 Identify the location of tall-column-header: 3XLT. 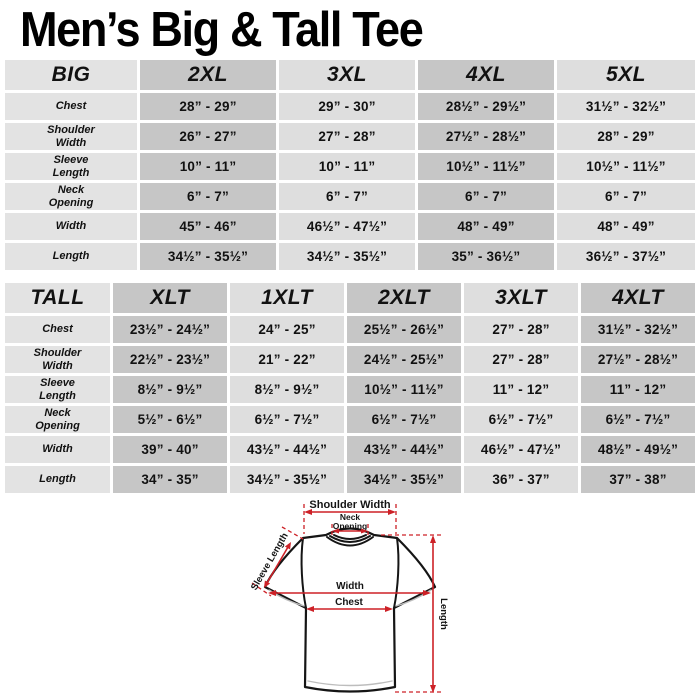
(521, 298).